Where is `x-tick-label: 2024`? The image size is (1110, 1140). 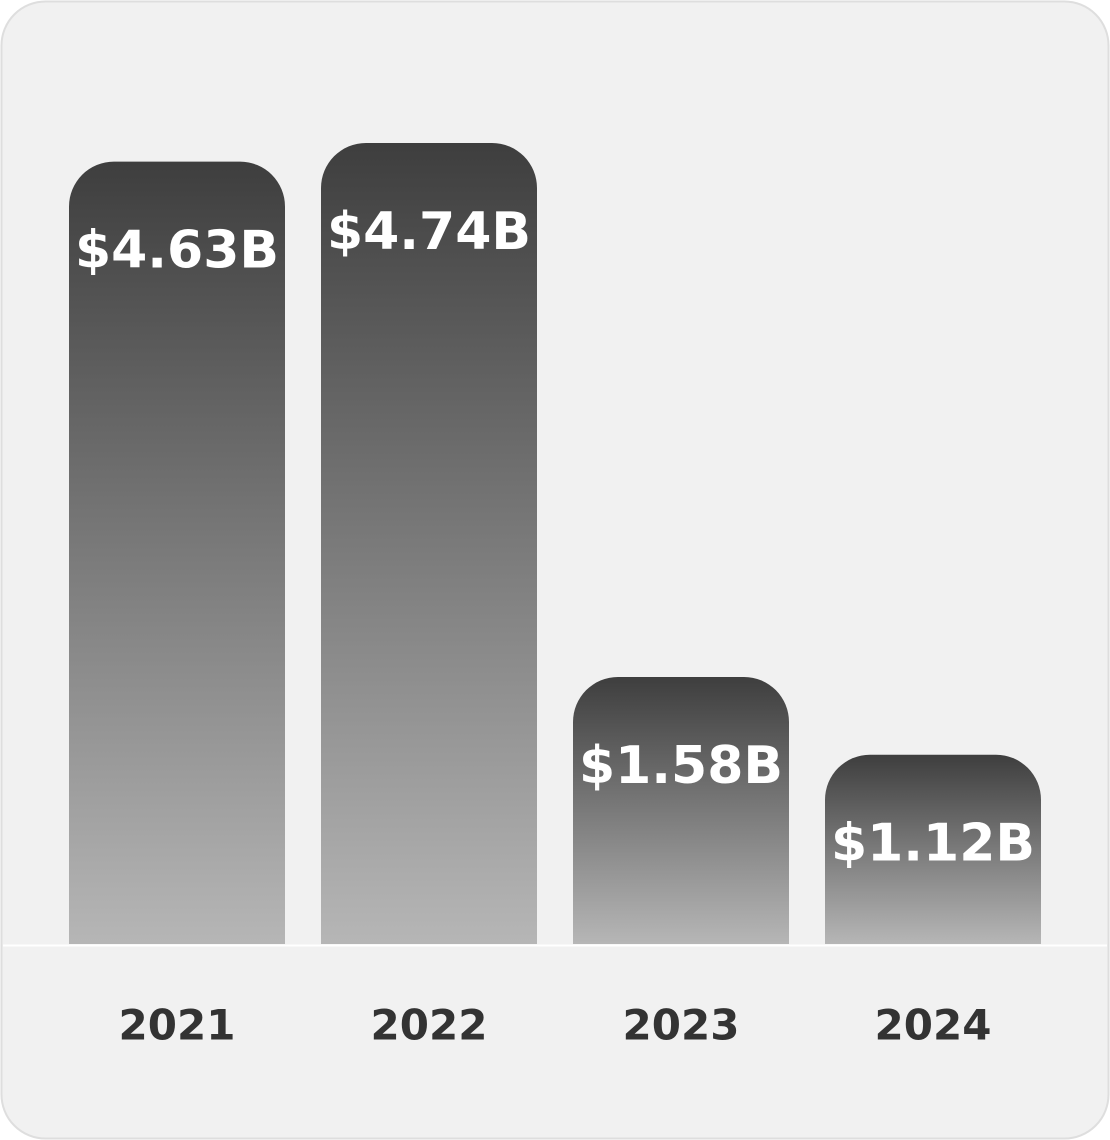 x-tick-label: 2024 is located at coordinates (933, 1025).